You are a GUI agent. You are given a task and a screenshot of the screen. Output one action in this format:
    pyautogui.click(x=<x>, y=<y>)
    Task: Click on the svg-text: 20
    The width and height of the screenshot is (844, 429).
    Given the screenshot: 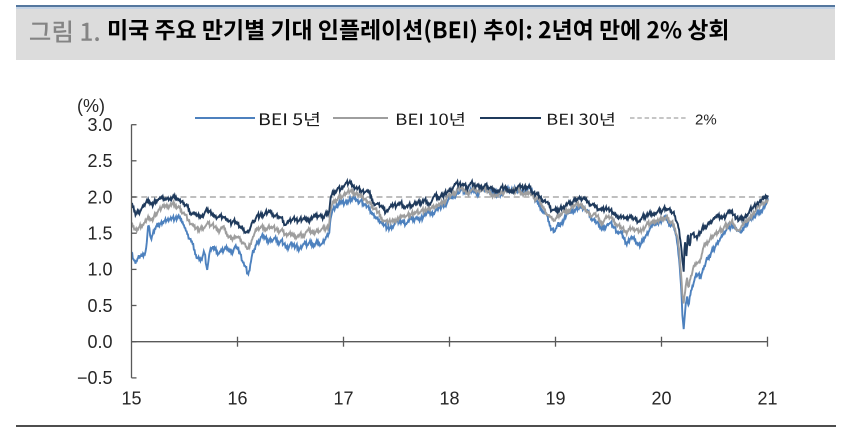 What is the action you would take?
    pyautogui.click(x=661, y=399)
    